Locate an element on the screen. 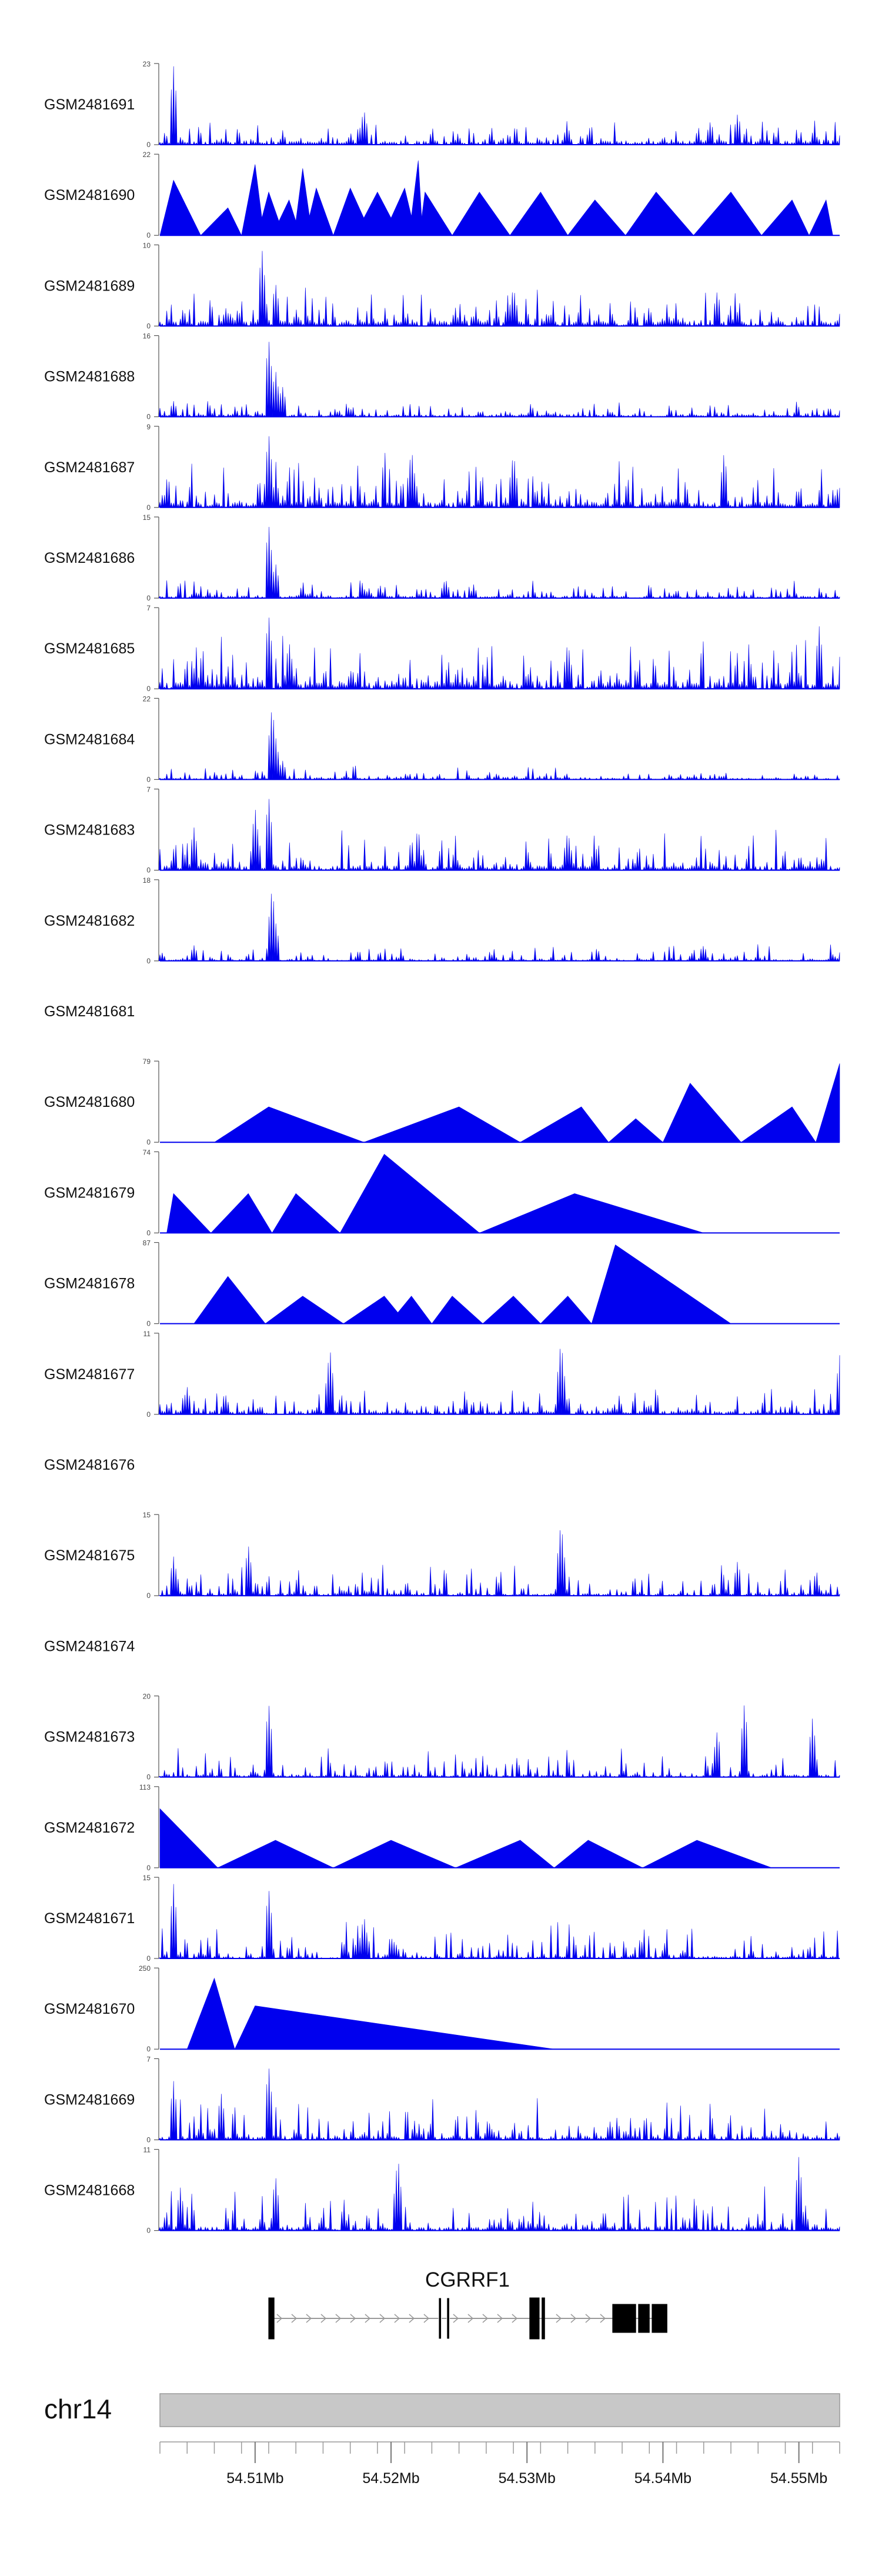 The image size is (882, 2576). axis-tick-label: 54.55Mb is located at coordinates (798, 2478).